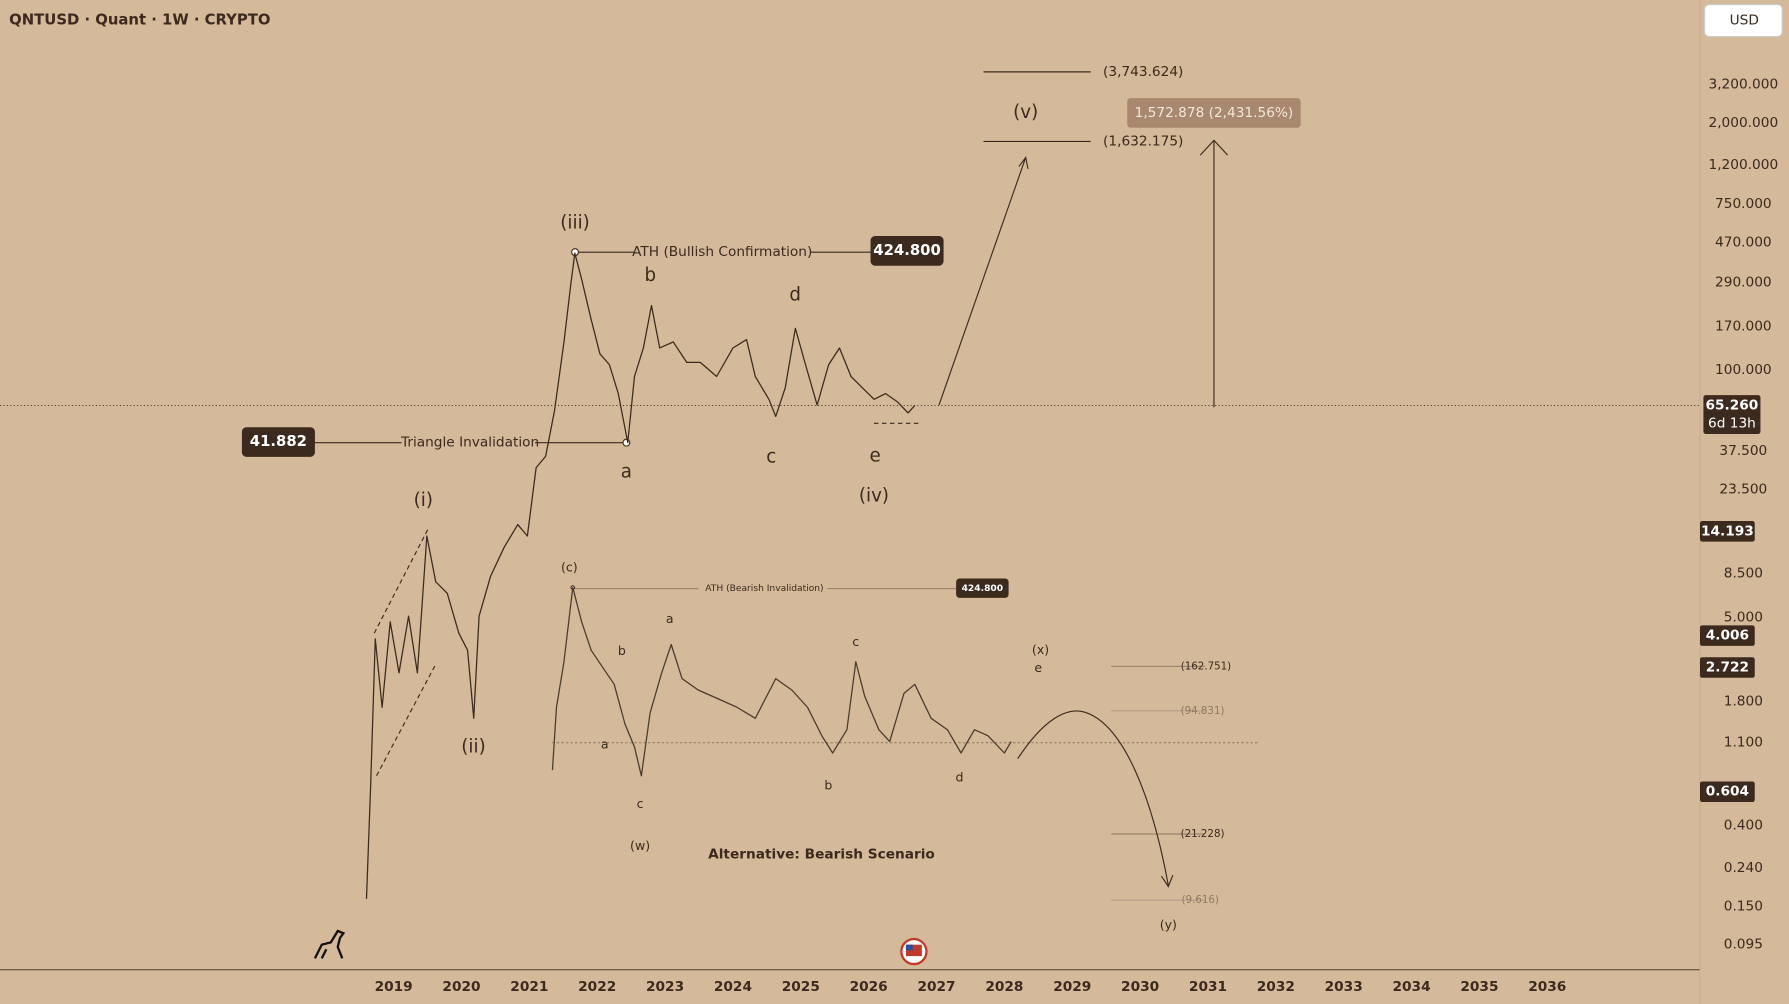 This screenshot has width=1789, height=1004. What do you see at coordinates (473, 746) in the screenshot?
I see `annotation: (ii)` at bounding box center [473, 746].